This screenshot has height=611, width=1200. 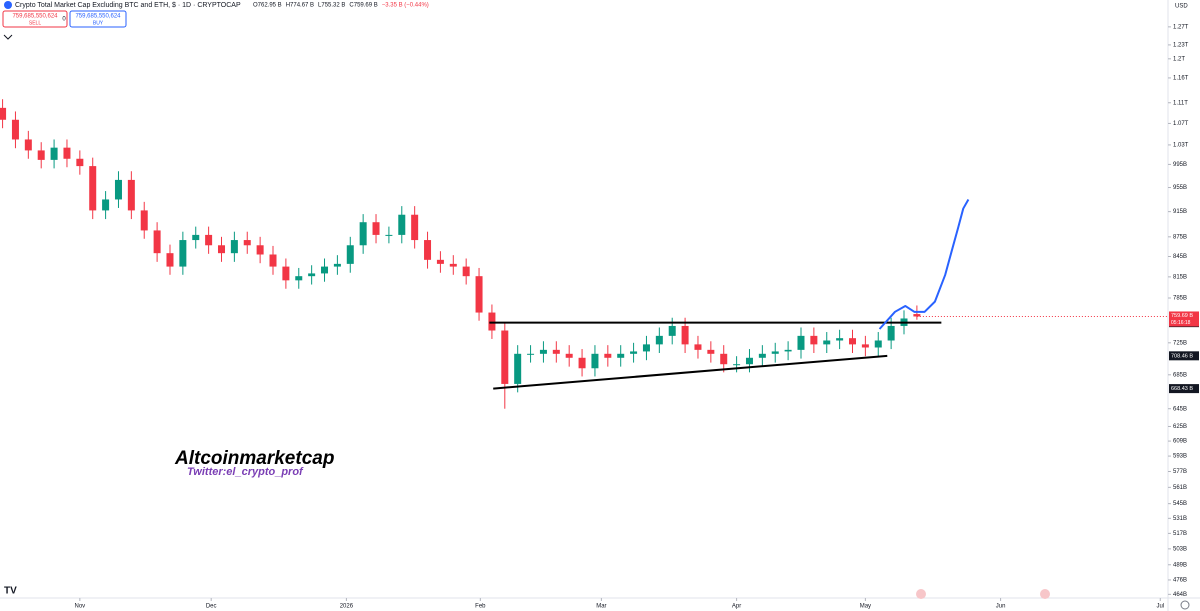 What do you see at coordinates (331, 6) in the screenshot?
I see `ohlc-value: L755.32 B` at bounding box center [331, 6].